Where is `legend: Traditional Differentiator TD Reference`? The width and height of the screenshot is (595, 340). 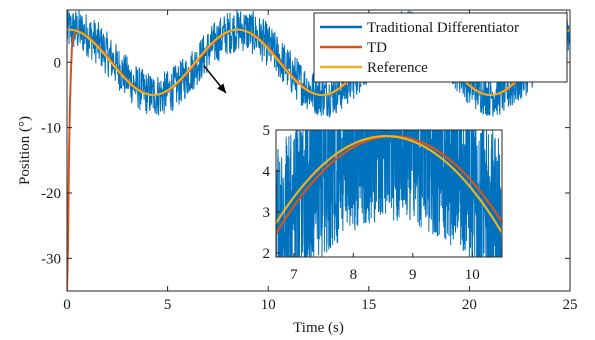 legend: Traditional Differentiator TD Reference is located at coordinates (440, 47).